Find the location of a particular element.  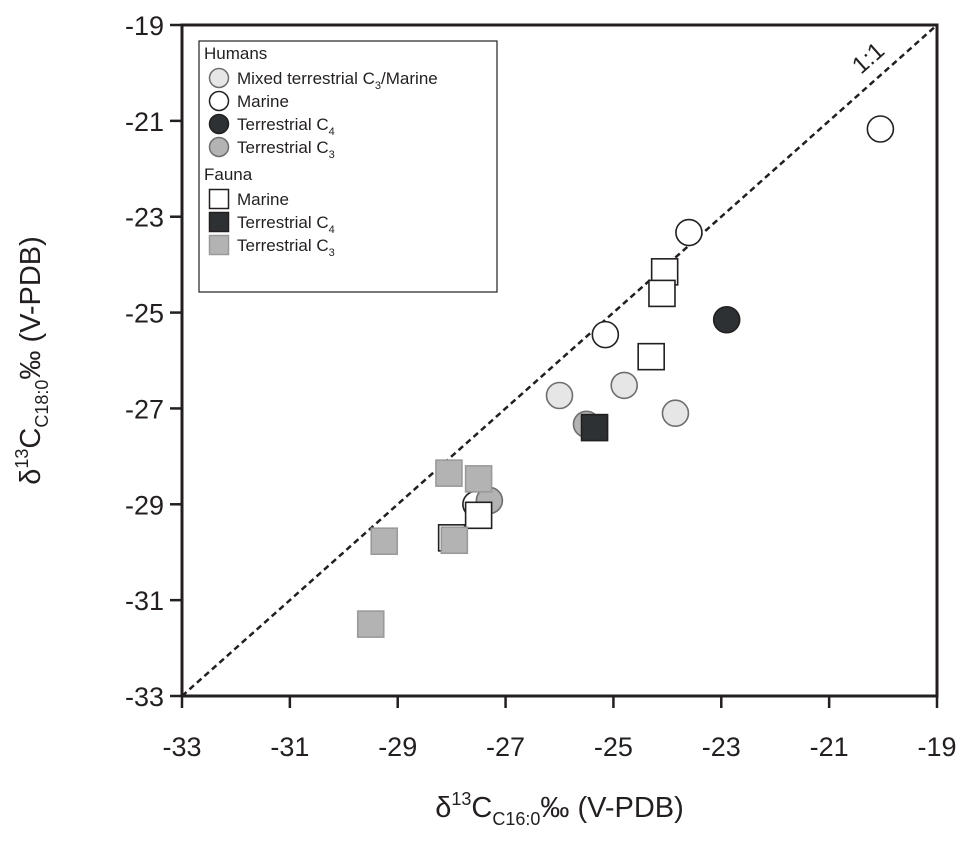

x-tick-label: -25 is located at coordinates (613, 747).